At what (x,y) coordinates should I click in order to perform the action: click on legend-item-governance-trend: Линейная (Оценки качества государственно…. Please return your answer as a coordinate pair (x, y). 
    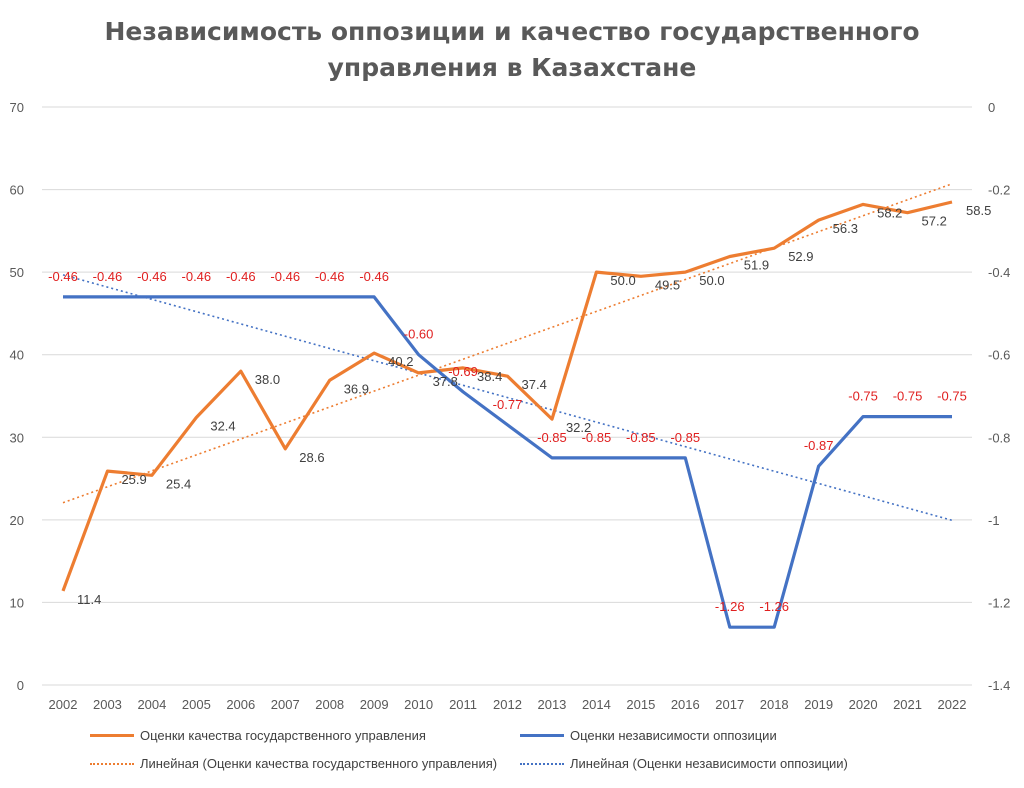
    Looking at the image, I should click on (293, 763).